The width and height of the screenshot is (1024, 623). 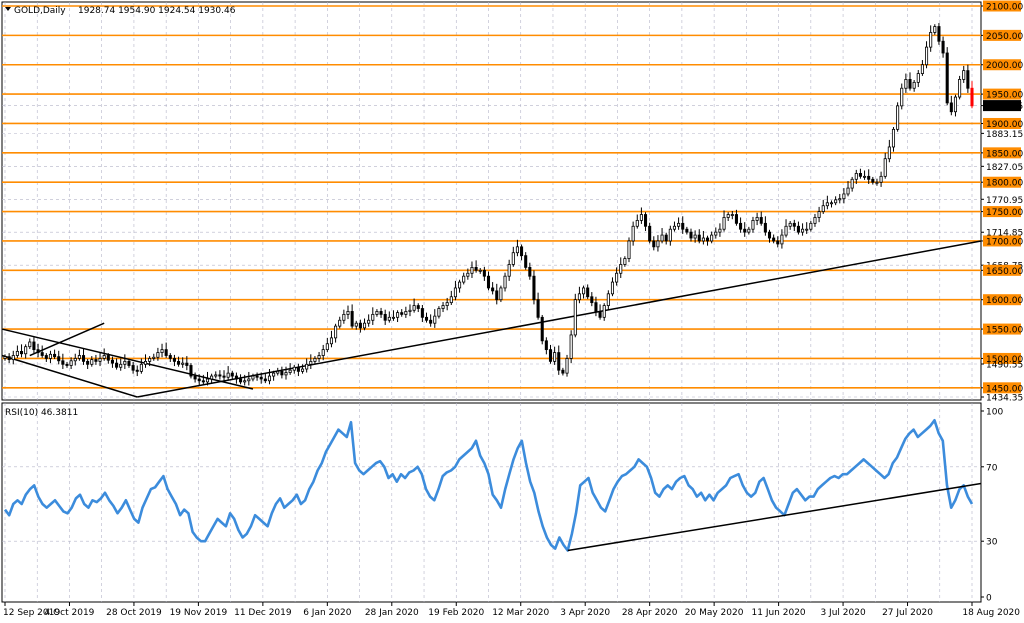 I want to click on rsi-trendline, so click(x=774, y=517).